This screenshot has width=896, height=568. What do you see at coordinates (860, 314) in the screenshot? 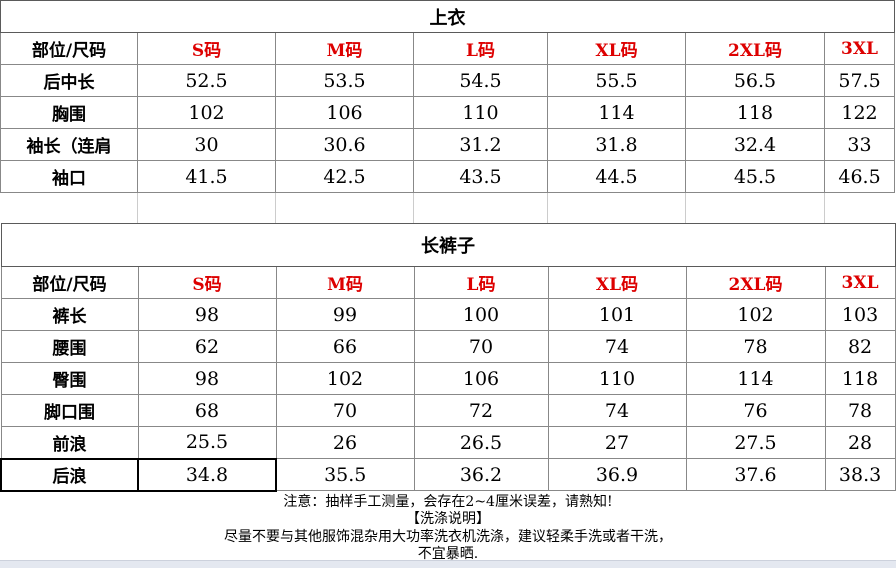
I see `cell-value: 103` at bounding box center [860, 314].